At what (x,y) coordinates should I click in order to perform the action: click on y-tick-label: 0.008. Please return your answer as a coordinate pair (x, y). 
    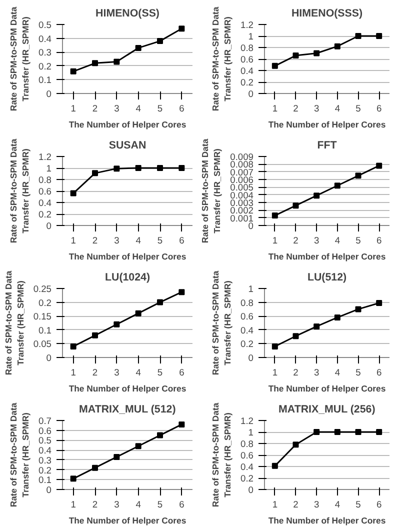
    Looking at the image, I should click on (242, 165).